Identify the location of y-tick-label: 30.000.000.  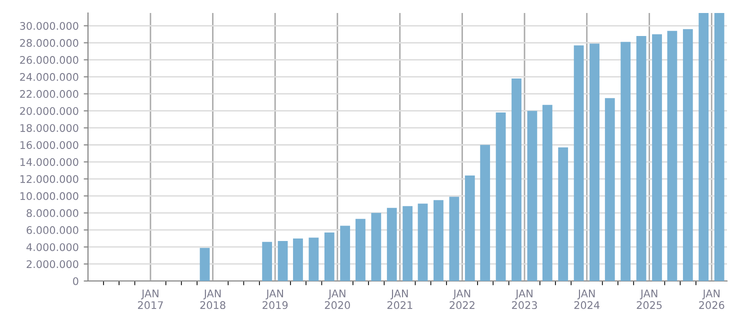
(49, 26).